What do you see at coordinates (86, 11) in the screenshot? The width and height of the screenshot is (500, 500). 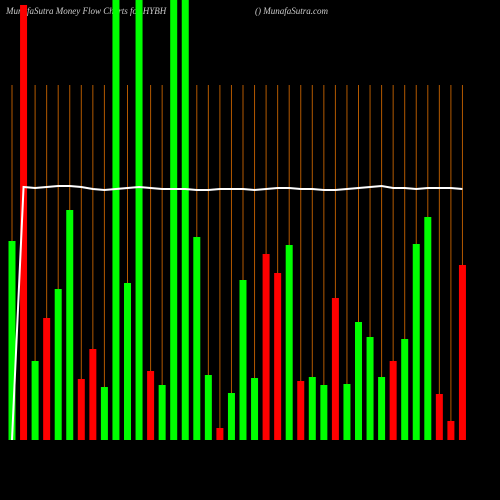 I see `chart-title: MunafaSutra Money Flow Charts for HYBH` at bounding box center [86, 11].